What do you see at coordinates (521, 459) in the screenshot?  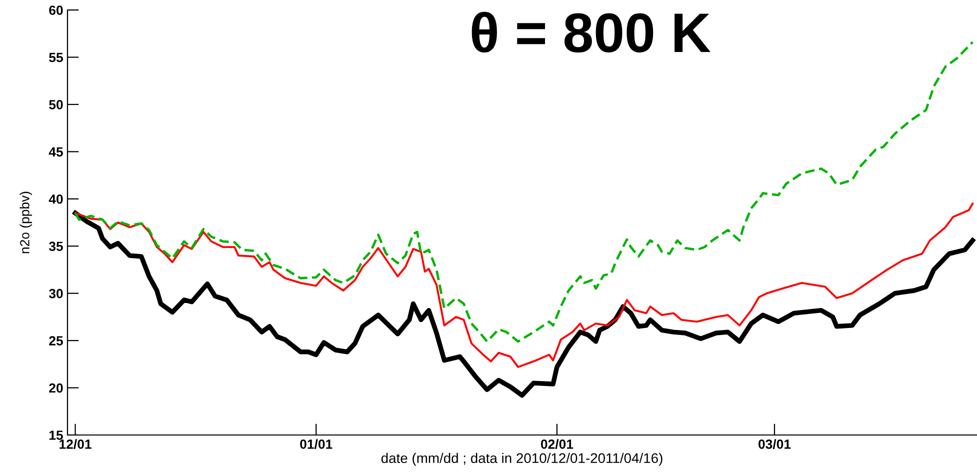 I see `x-axis-title: date (mm/dd ; data in 2010/12/01-2011/04/16)` at bounding box center [521, 459].